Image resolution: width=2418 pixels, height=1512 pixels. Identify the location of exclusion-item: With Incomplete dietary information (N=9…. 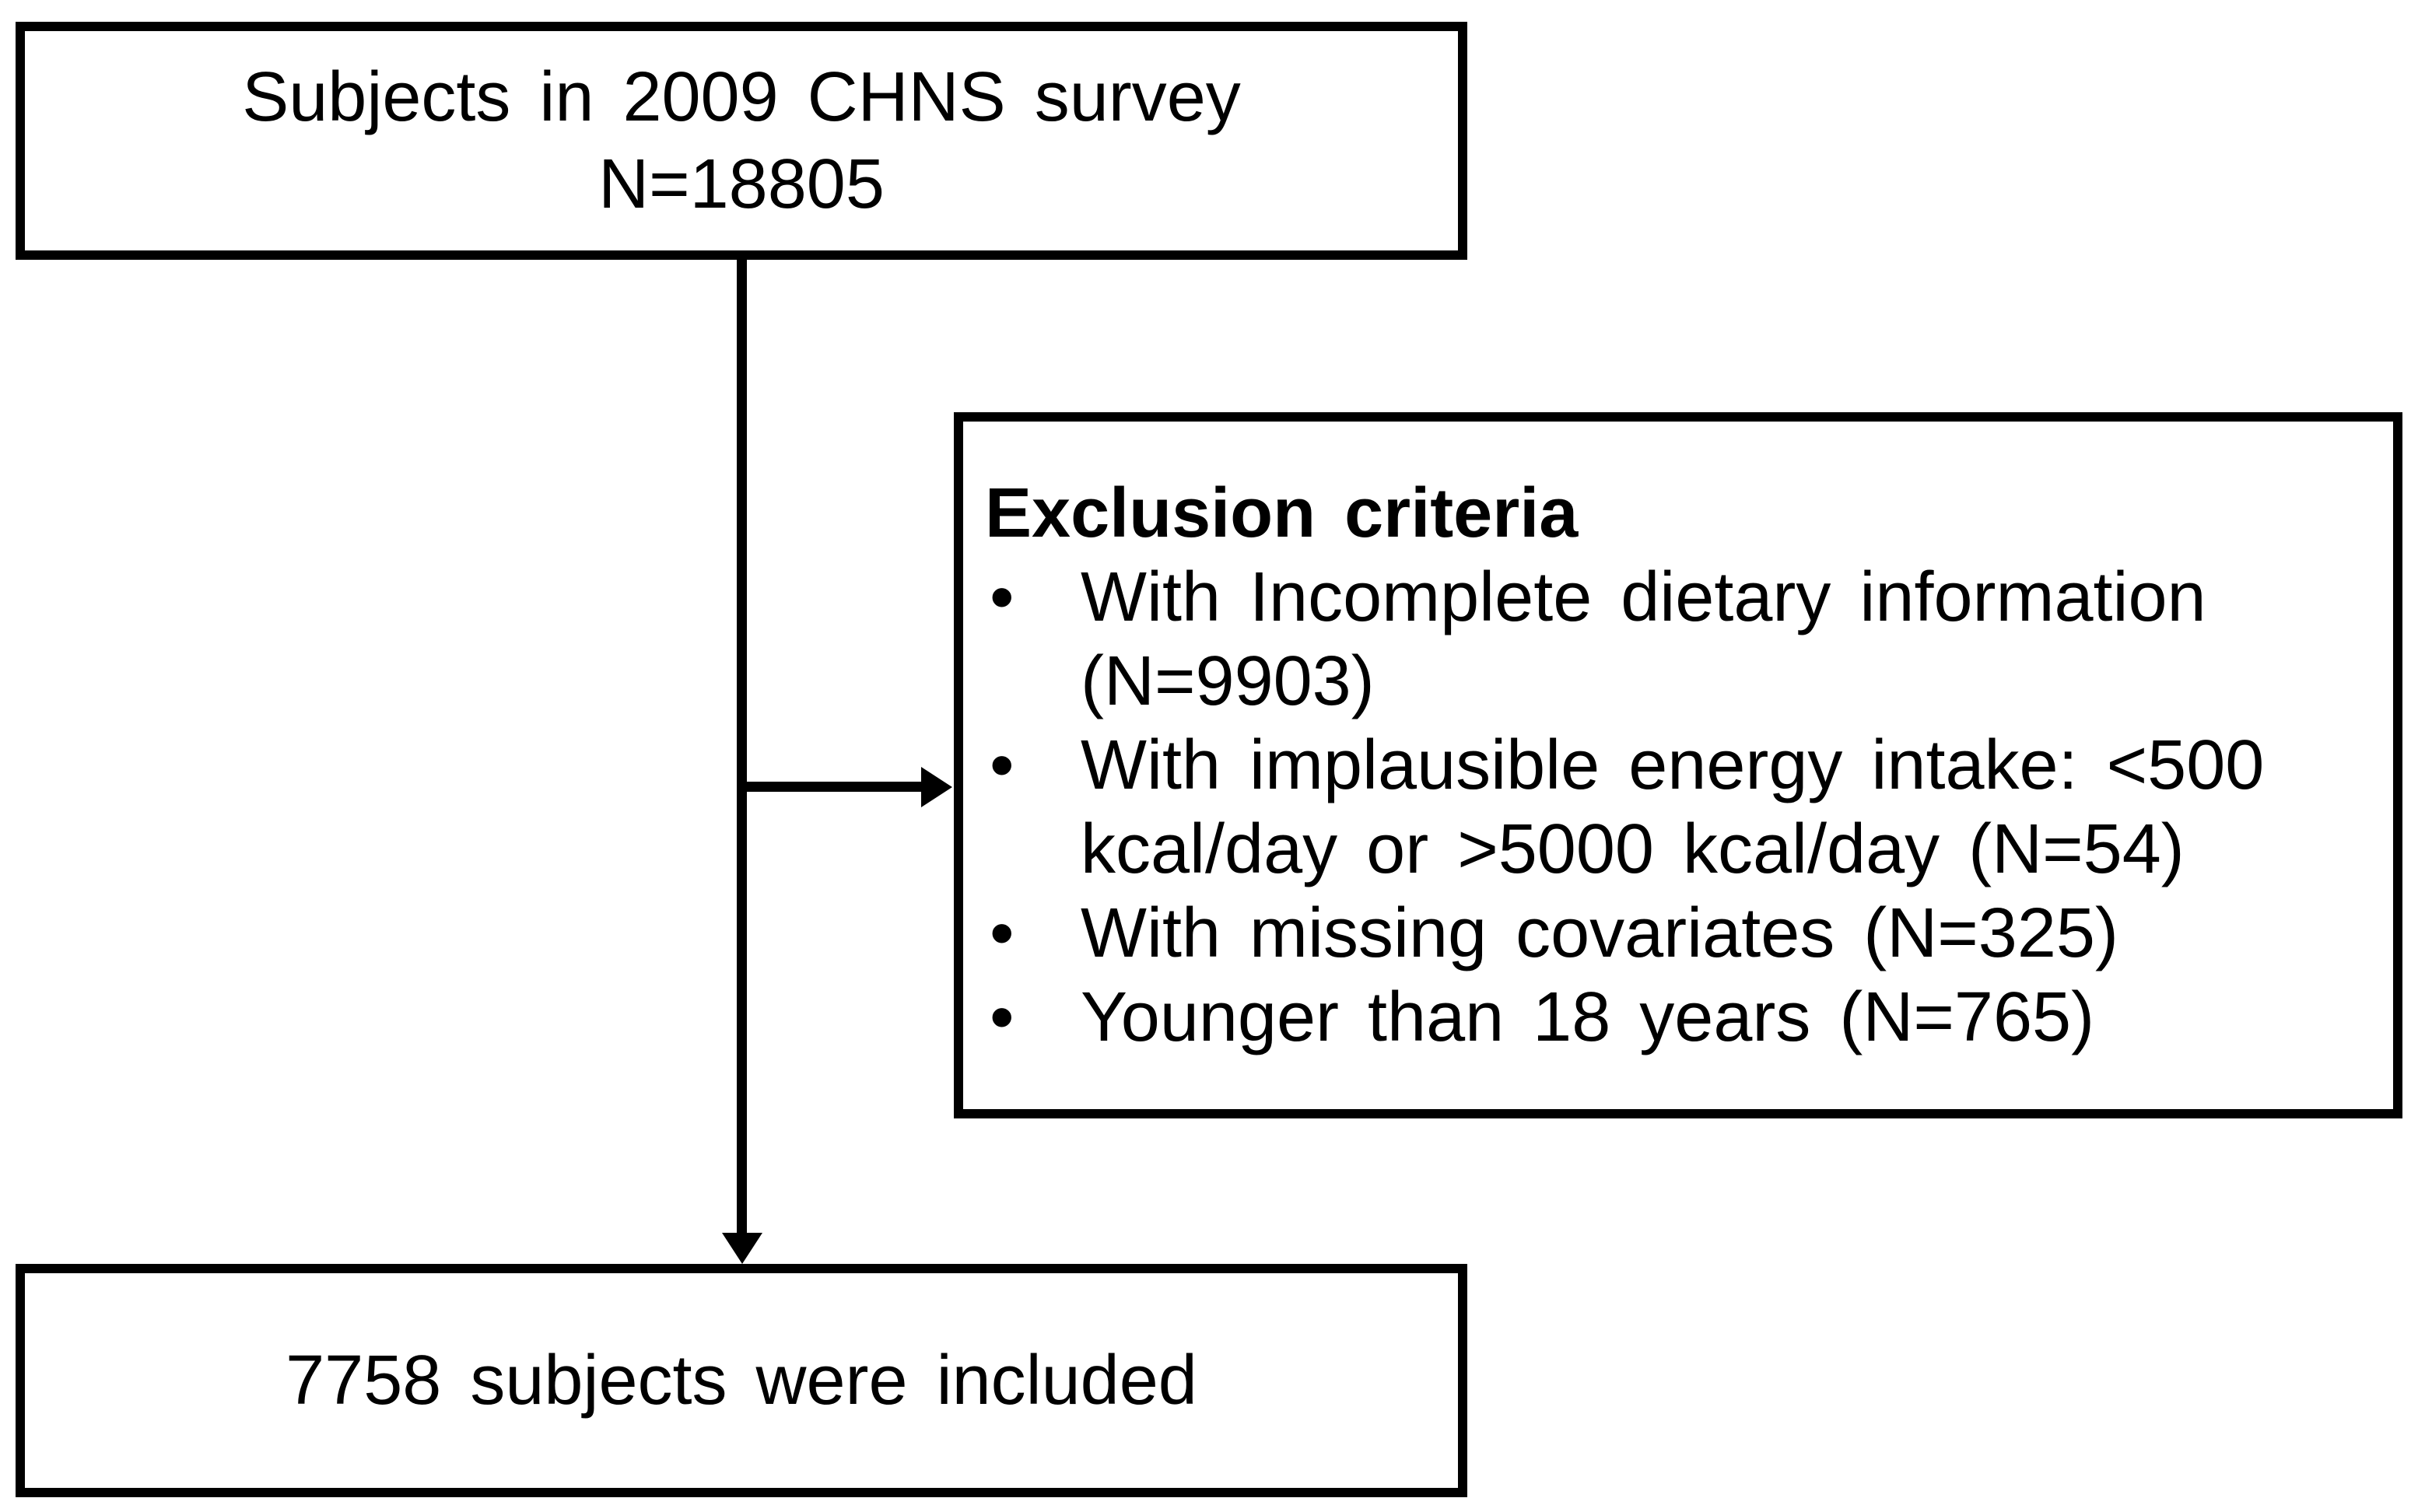
(1654, 639).